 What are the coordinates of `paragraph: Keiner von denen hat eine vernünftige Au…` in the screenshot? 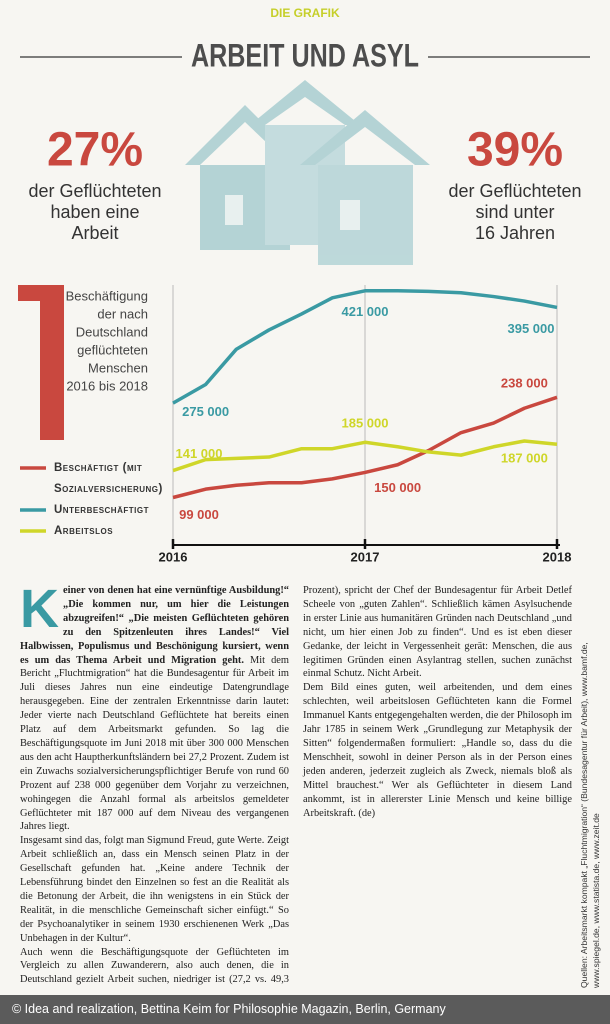 It's located at (154, 706).